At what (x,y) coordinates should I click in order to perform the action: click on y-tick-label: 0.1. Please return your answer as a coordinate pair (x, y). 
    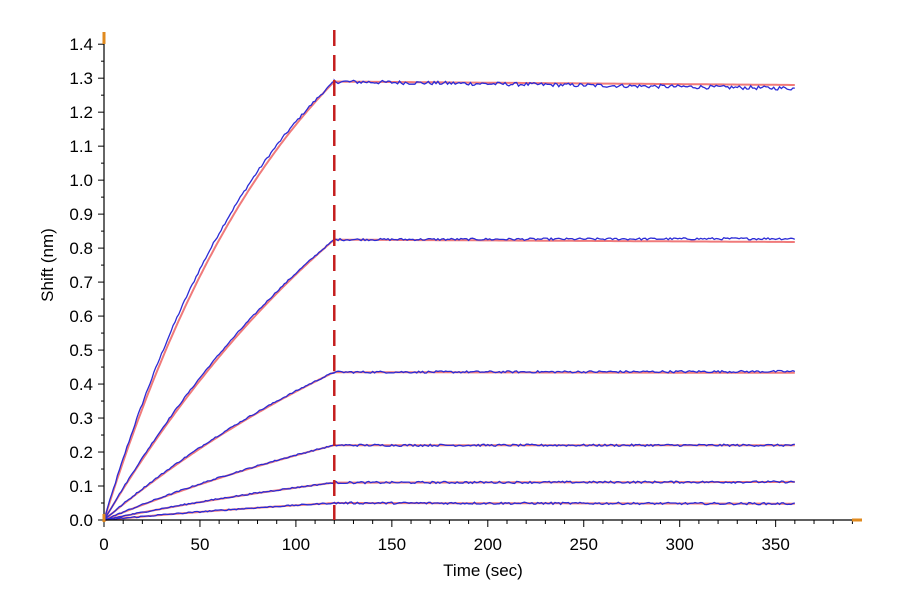
    Looking at the image, I should click on (81, 486).